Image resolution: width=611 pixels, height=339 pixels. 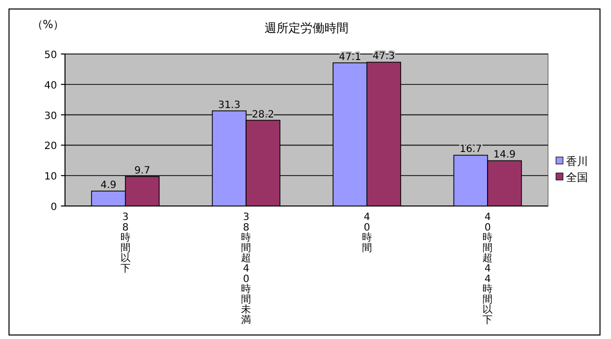 What do you see at coordinates (246, 269) in the screenshot?
I see `category-label: 38時間超40時間未満` at bounding box center [246, 269].